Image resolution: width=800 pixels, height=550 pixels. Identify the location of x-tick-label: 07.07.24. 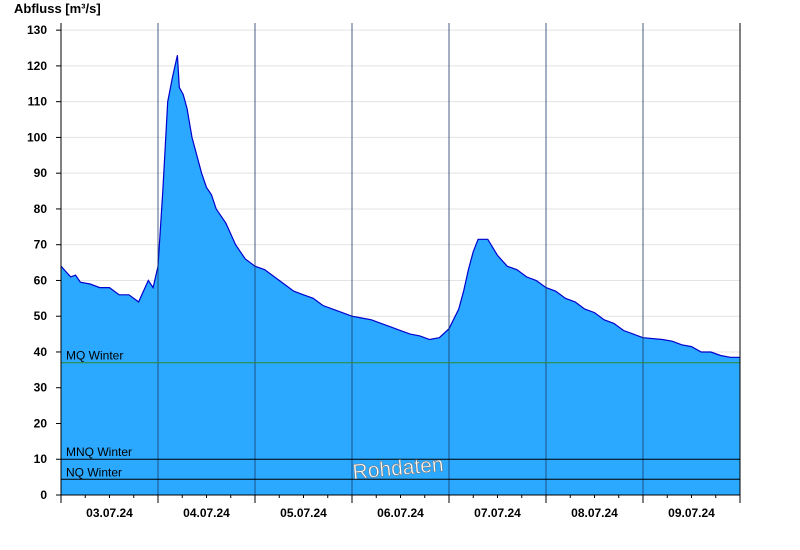
(497, 513).